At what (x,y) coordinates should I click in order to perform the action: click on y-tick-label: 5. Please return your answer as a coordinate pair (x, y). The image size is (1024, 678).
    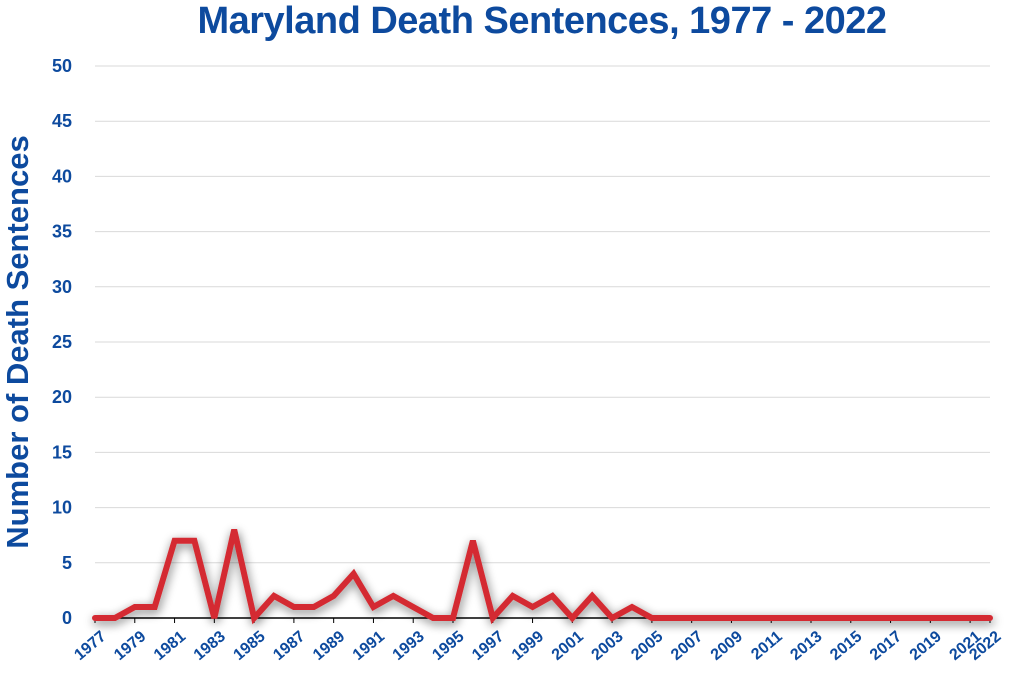
    Looking at the image, I should click on (67, 563).